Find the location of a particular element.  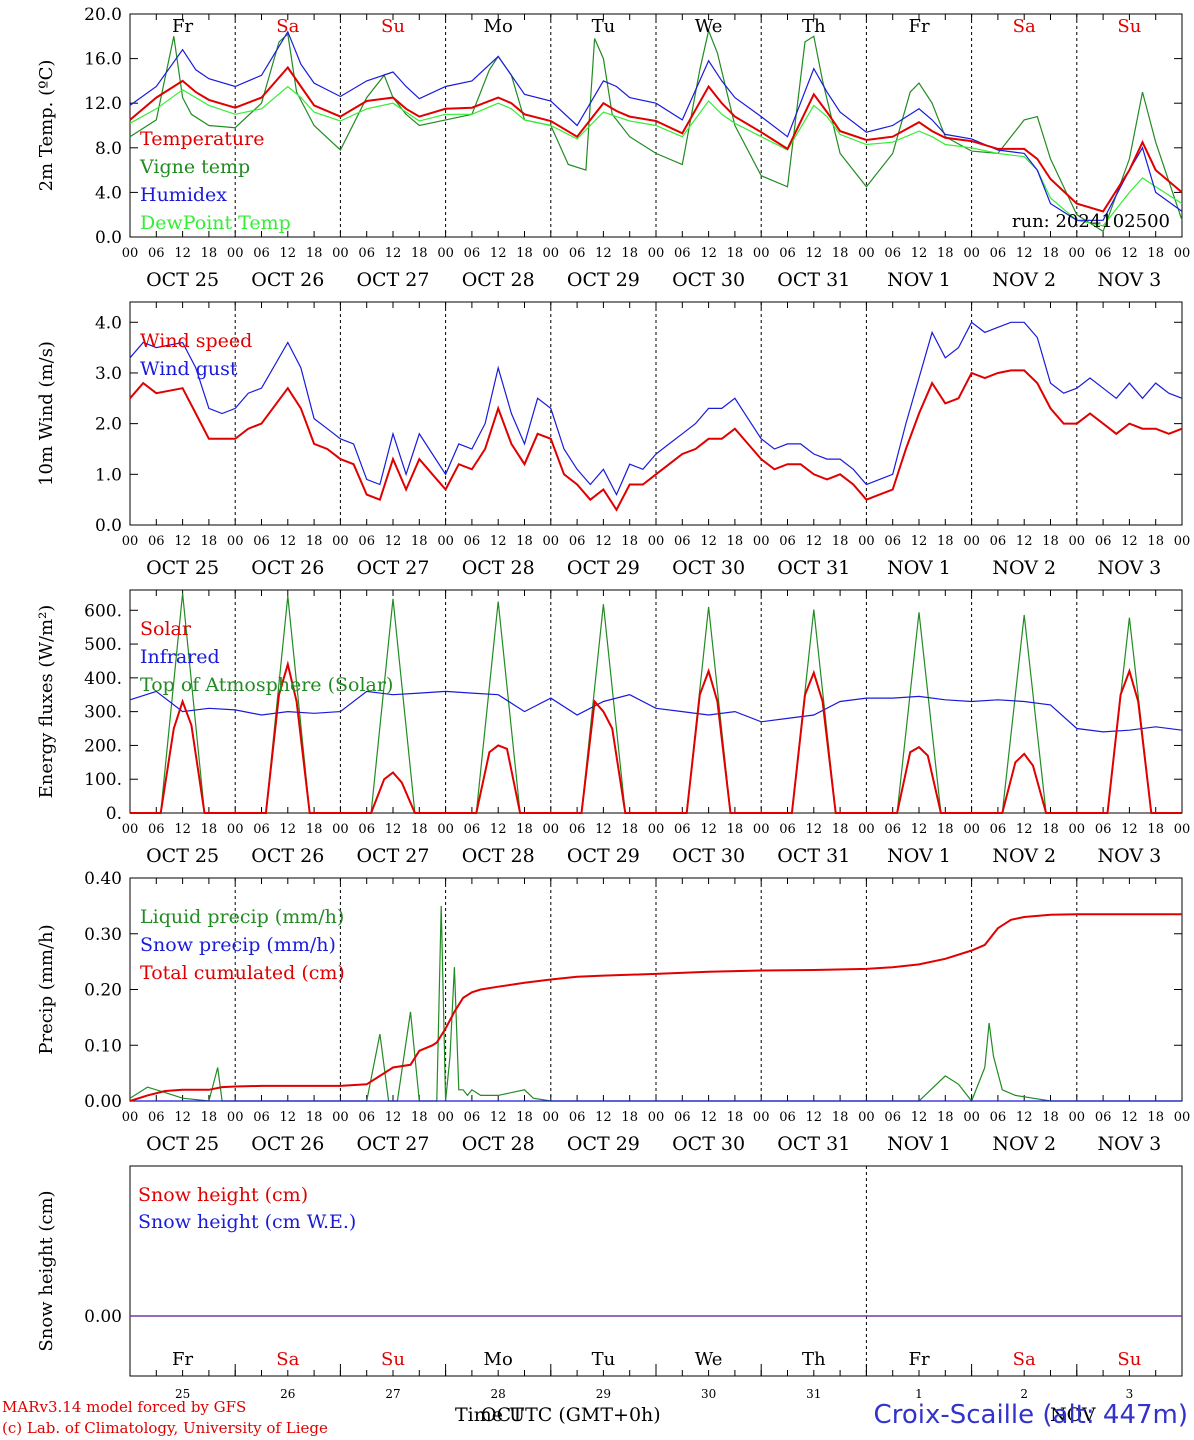

day-number: 28 is located at coordinates (498, 1394).